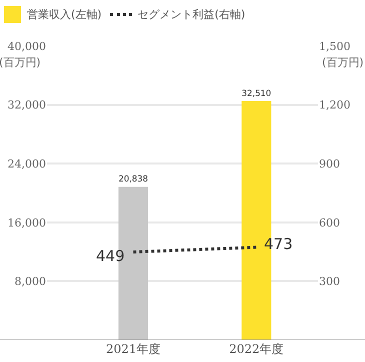 Image resolution: width=365 pixels, height=362 pixels. Describe the element at coordinates (257, 93) in the screenshot. I see `data-label: 32,510` at that location.